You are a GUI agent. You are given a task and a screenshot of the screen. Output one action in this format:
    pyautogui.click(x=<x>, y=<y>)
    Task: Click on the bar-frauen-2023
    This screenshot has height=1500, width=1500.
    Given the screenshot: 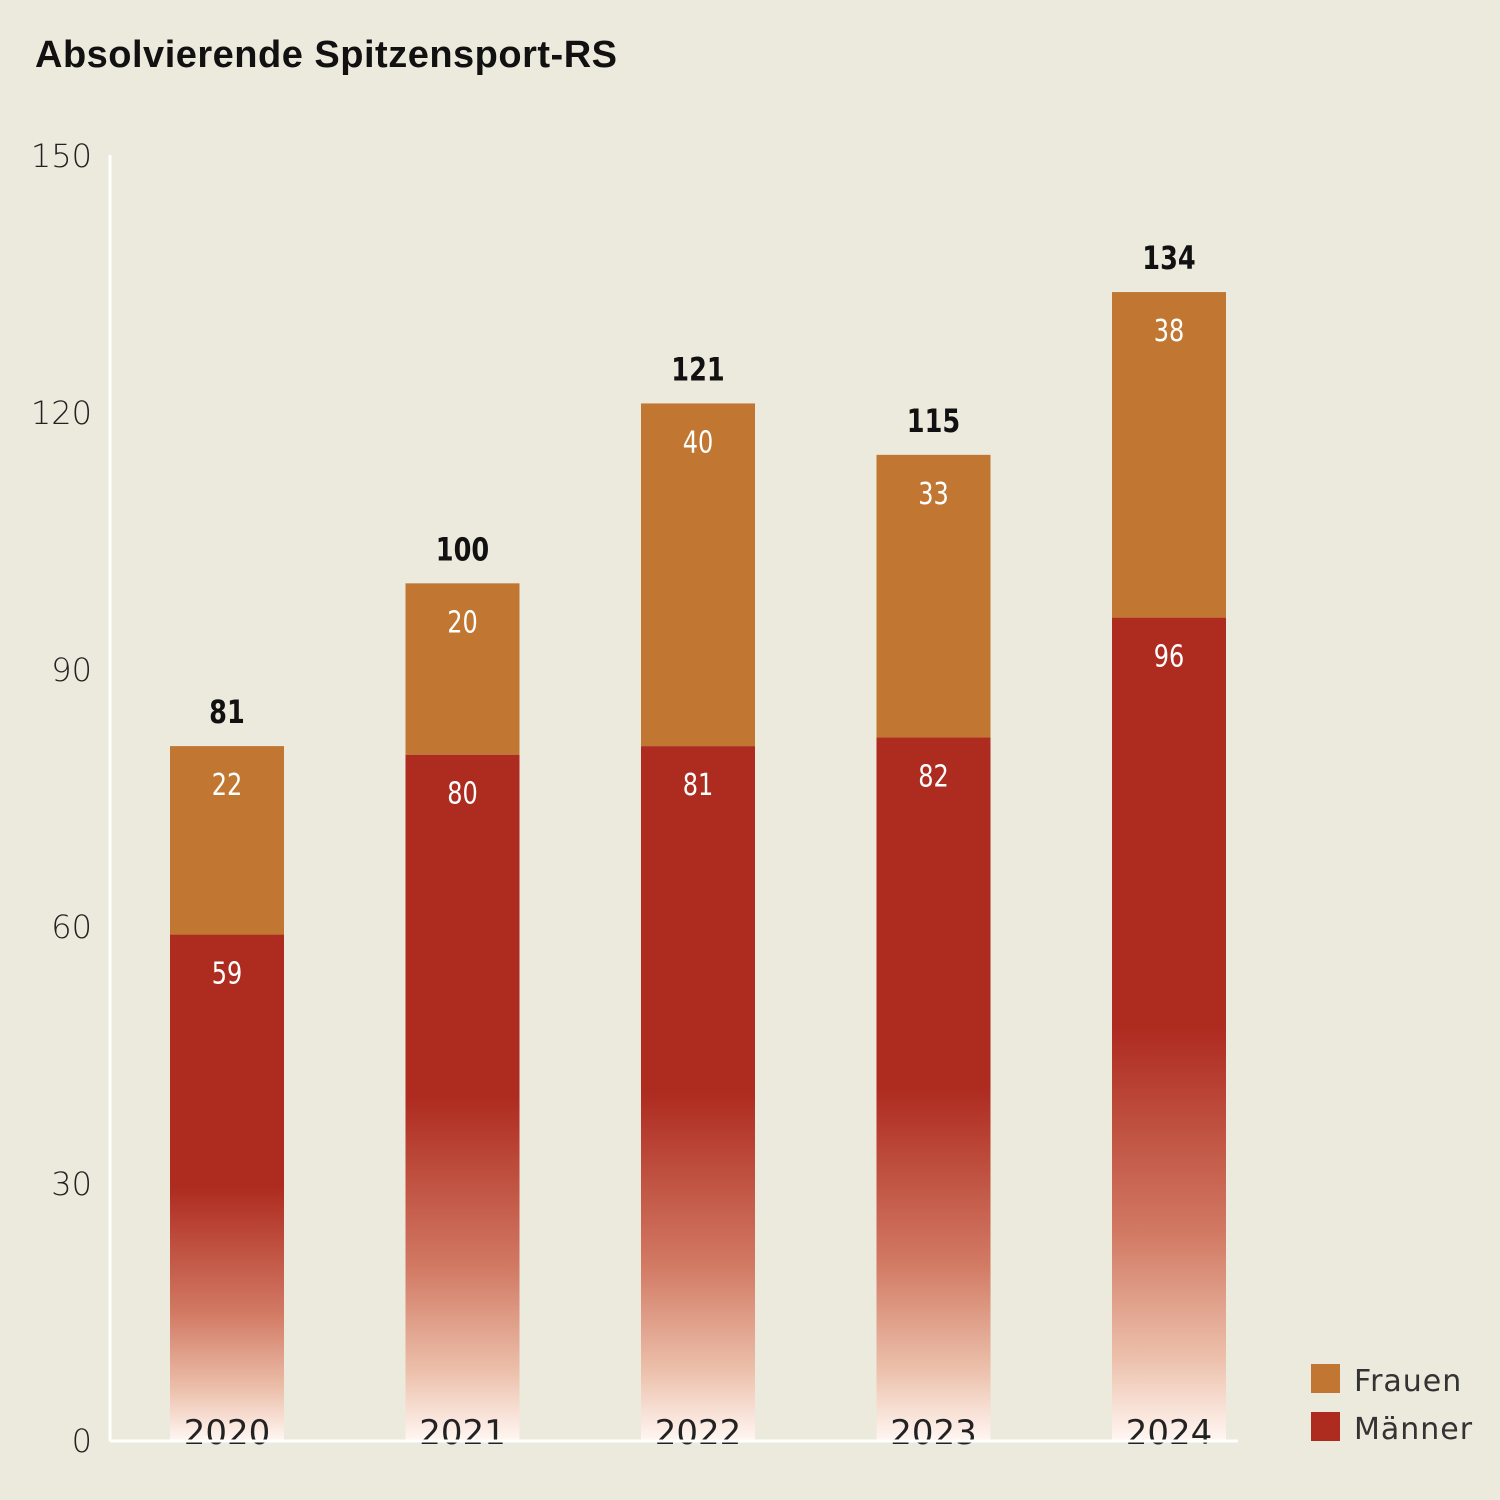 What is the action you would take?
    pyautogui.click(x=933, y=596)
    